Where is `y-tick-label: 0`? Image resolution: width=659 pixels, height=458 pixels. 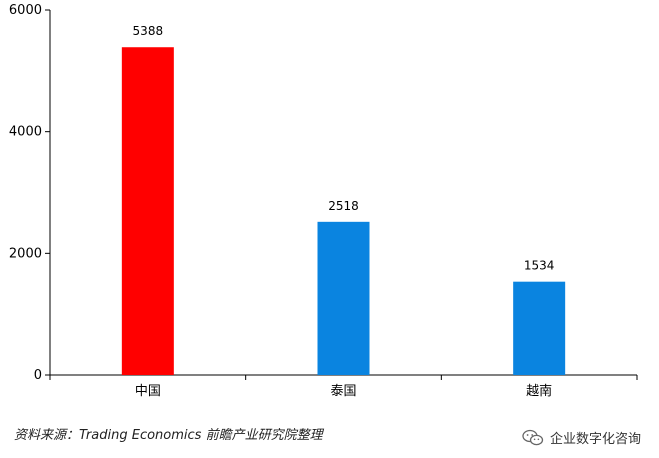 y-tick-label: 0 is located at coordinates (38, 375).